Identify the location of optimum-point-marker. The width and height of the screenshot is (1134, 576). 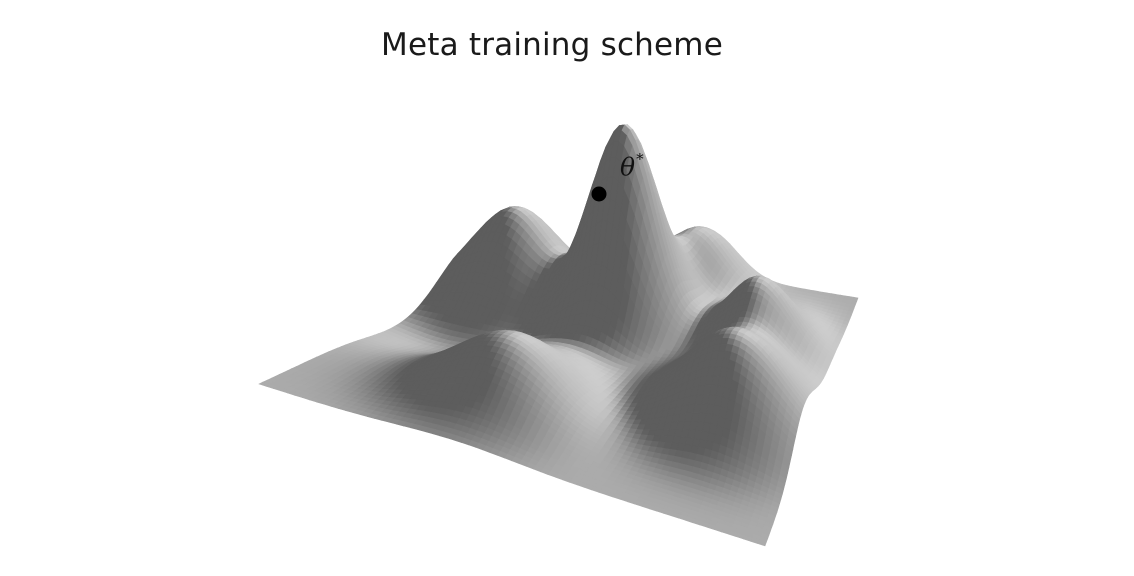
(599, 194).